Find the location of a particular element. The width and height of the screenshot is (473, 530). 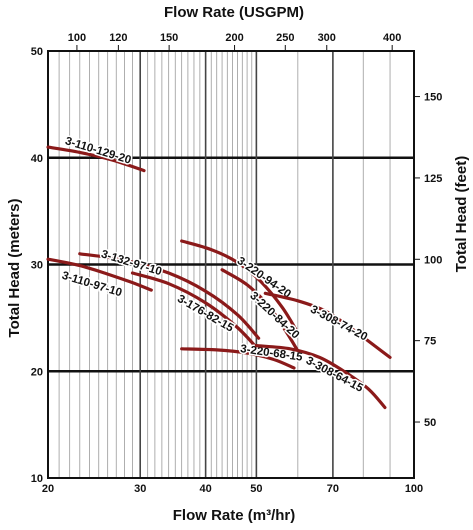

x2-tick-label: 300 is located at coordinates (327, 38).